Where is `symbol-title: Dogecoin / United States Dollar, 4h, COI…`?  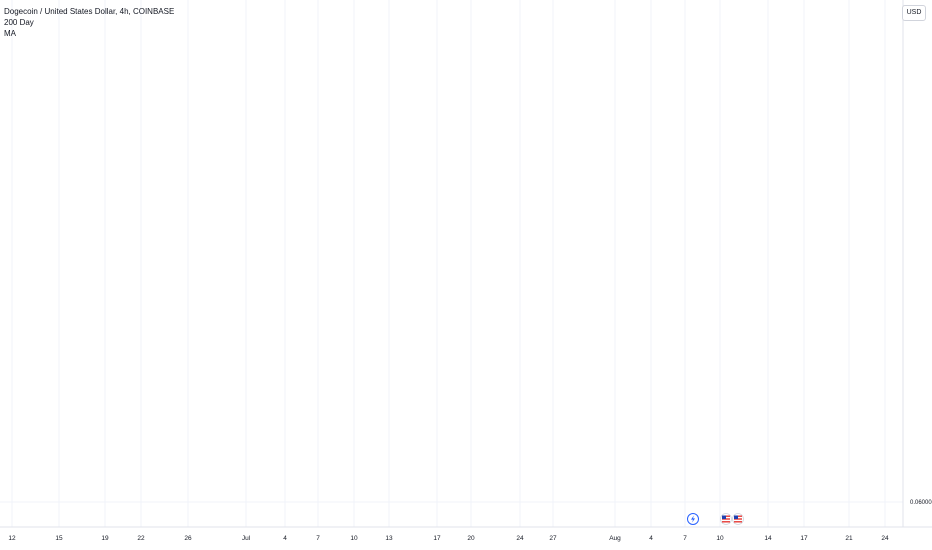 symbol-title: Dogecoin / United States Dollar, 4h, COI… is located at coordinates (89, 11).